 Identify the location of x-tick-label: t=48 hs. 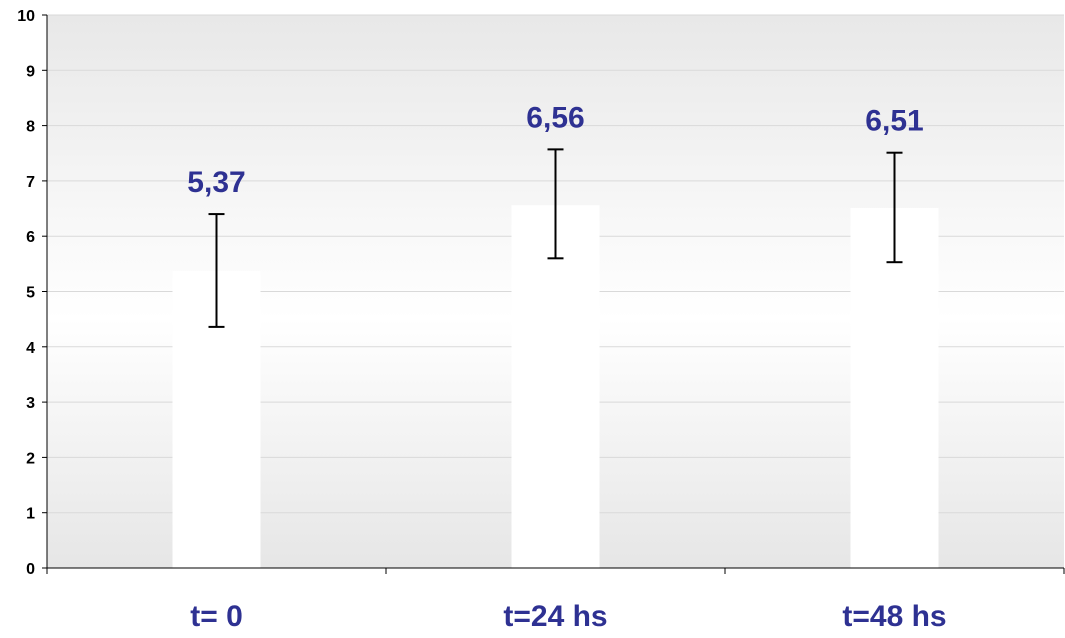
(894, 616).